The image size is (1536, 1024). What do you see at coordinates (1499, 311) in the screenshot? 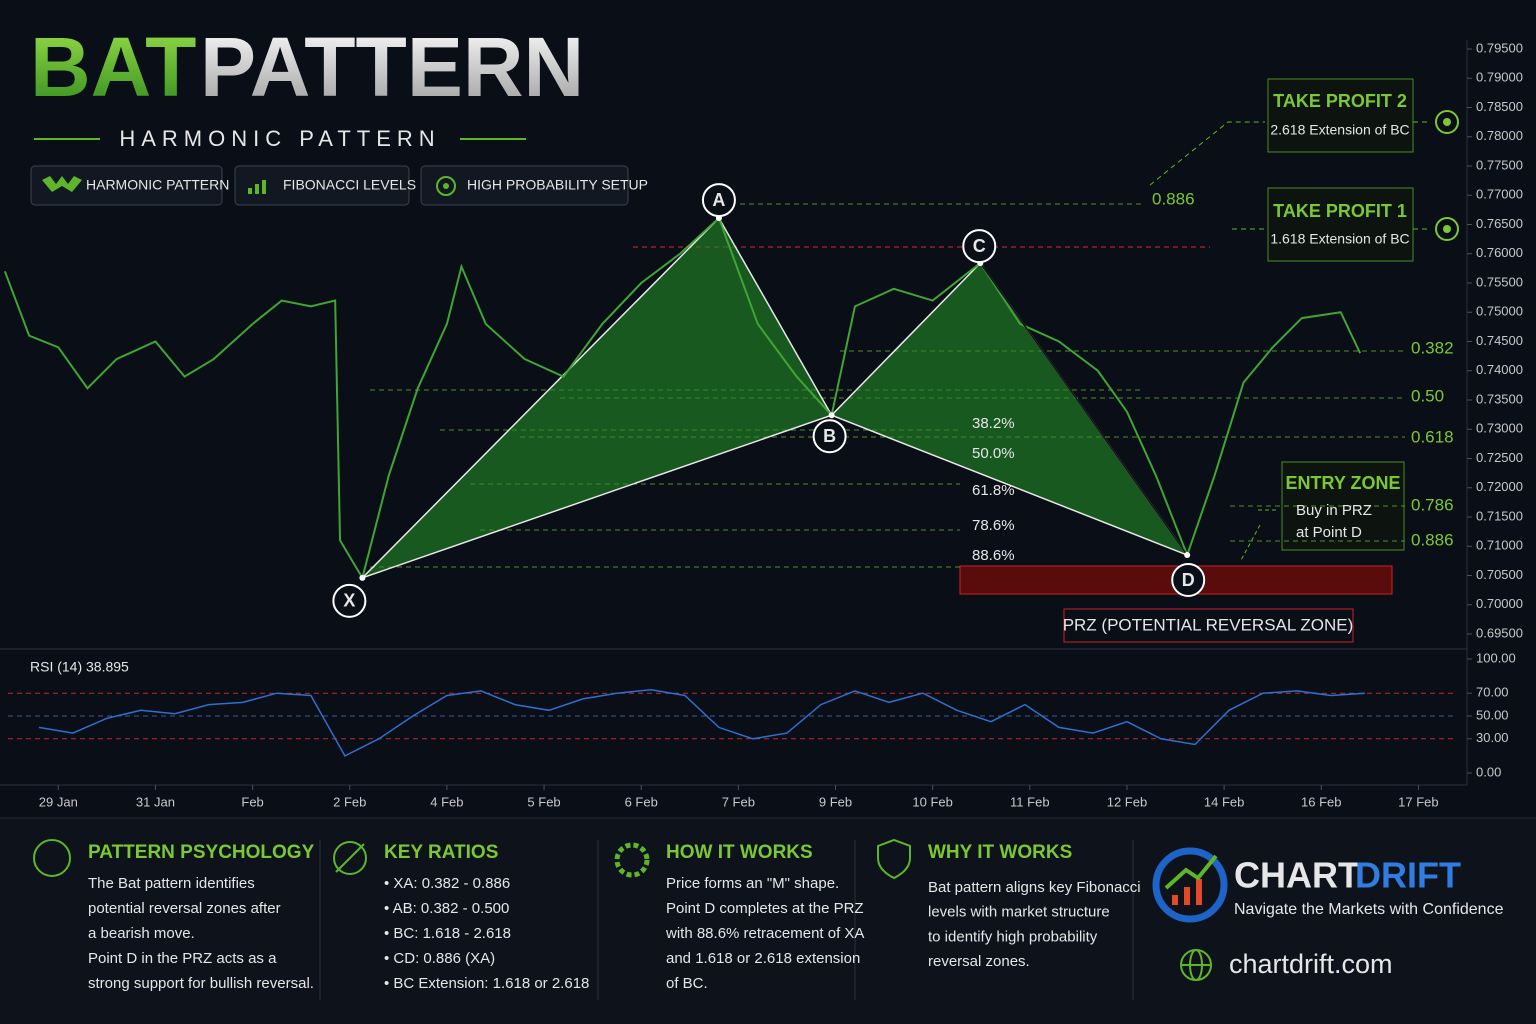
I see `y-tick-label: 0.75000` at bounding box center [1499, 311].